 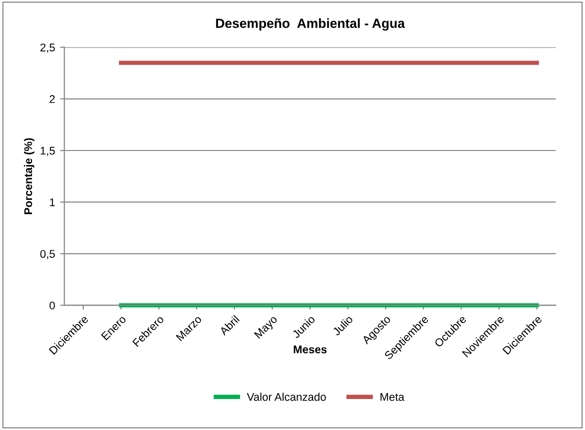 What do you see at coordinates (47, 48) in the screenshot?
I see `y-tick-label: 2,5` at bounding box center [47, 48].